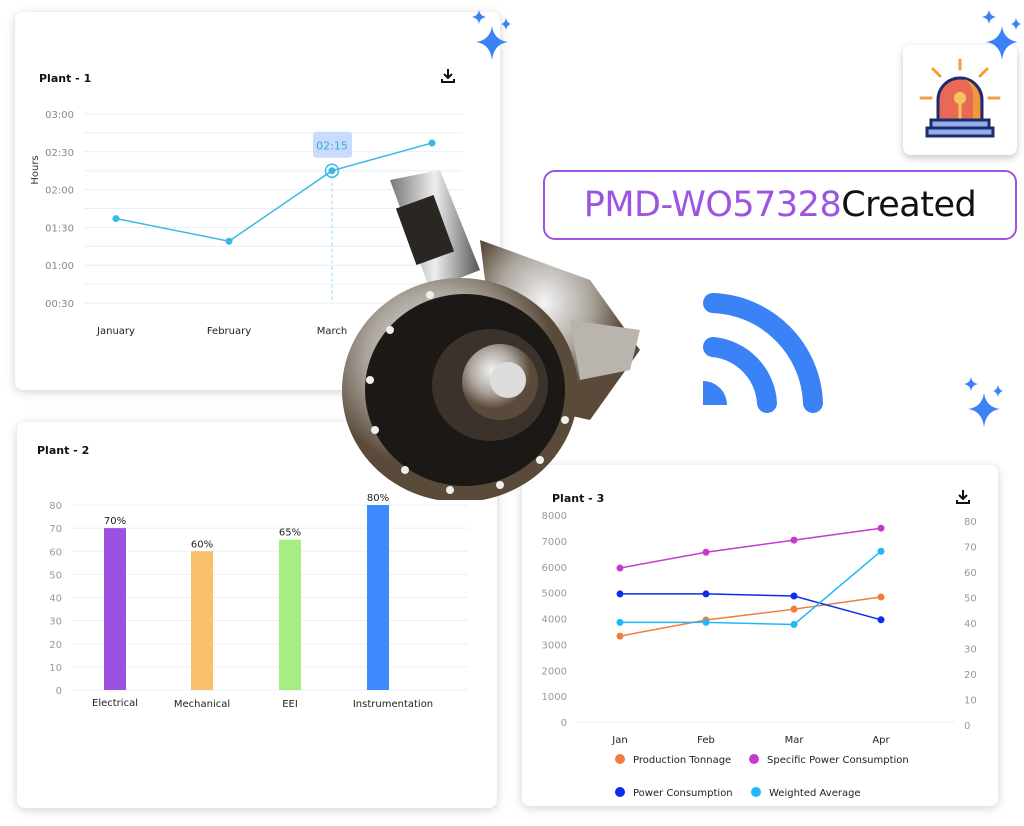 This screenshot has height=826, width=1024. I want to click on bar-eei, so click(290, 614).